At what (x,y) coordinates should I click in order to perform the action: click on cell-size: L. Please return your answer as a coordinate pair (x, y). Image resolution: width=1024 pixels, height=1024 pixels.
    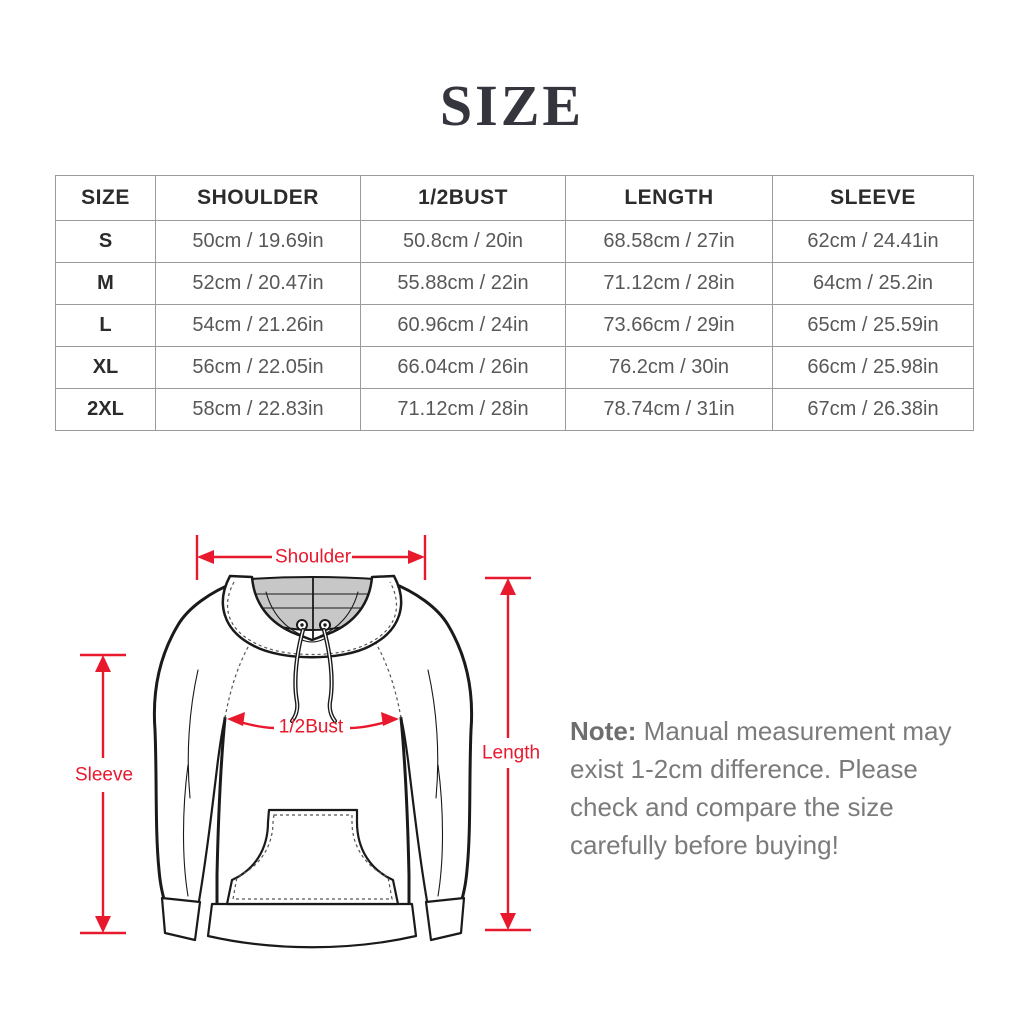
    Looking at the image, I should click on (105, 325).